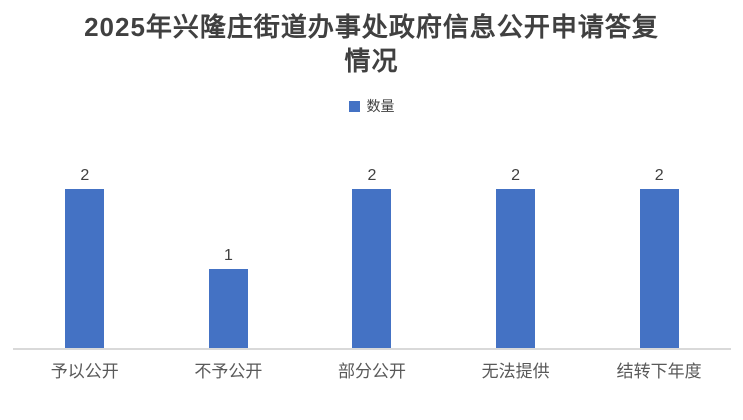 The width and height of the screenshot is (743, 420). I want to click on category-label: 无法提供, so click(515, 371).